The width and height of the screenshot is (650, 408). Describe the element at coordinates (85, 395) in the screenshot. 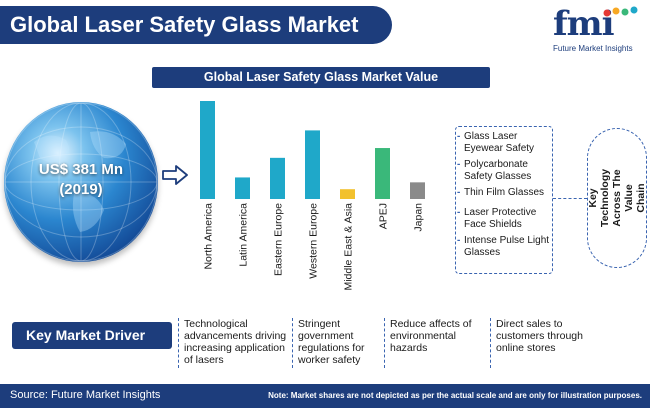

I see `footer-source: Source: Future Market Insights` at that location.